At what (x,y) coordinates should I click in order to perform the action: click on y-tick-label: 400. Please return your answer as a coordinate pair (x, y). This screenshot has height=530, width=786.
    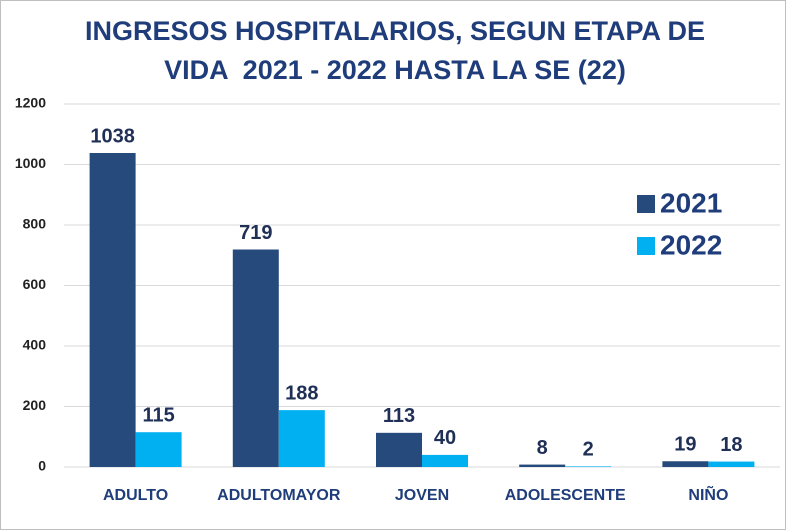
    Looking at the image, I should click on (35, 345).